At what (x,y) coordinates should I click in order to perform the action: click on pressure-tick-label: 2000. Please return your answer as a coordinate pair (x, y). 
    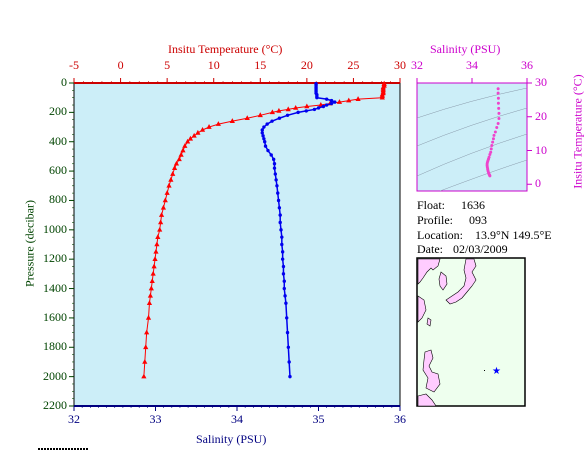
    Looking at the image, I should click on (55, 375).